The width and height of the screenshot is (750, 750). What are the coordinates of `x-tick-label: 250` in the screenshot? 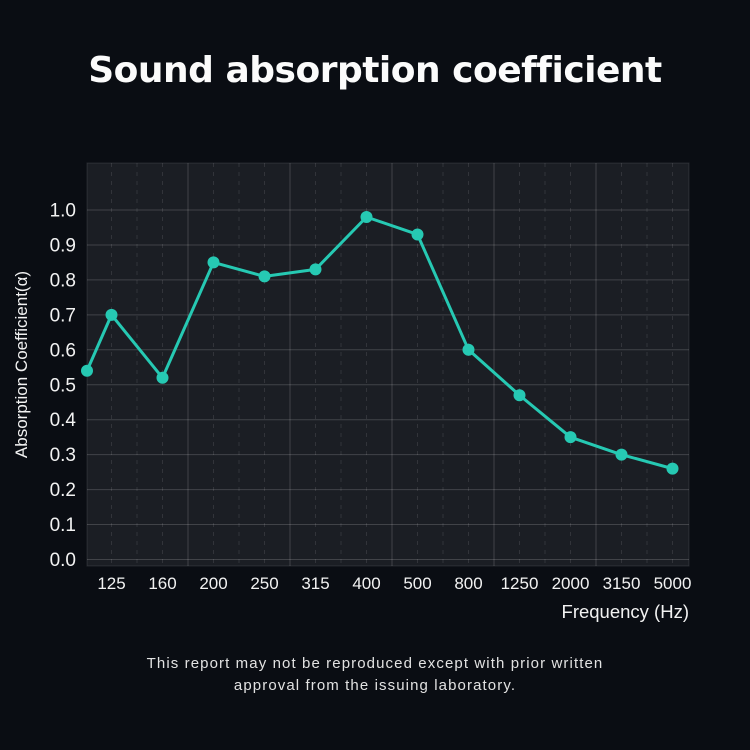 It's located at (264, 583).